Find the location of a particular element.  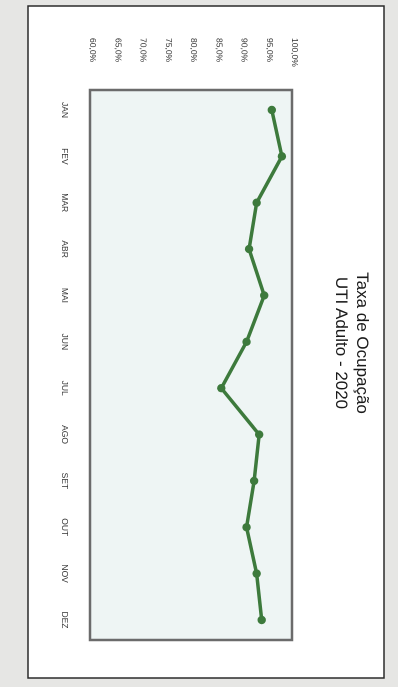

x-tick-label: SET is located at coordinates (65, 481).